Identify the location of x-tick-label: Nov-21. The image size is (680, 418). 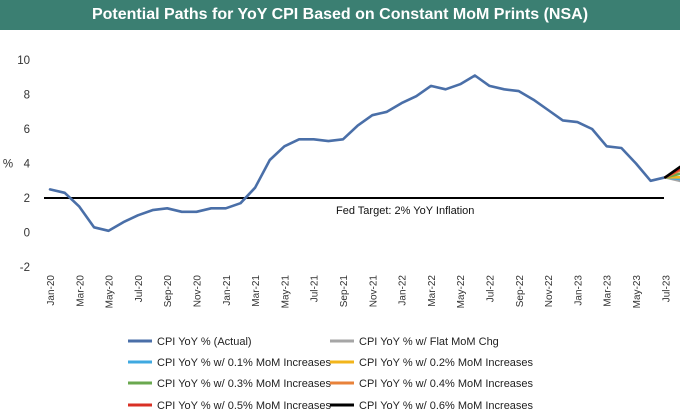
(373, 291).